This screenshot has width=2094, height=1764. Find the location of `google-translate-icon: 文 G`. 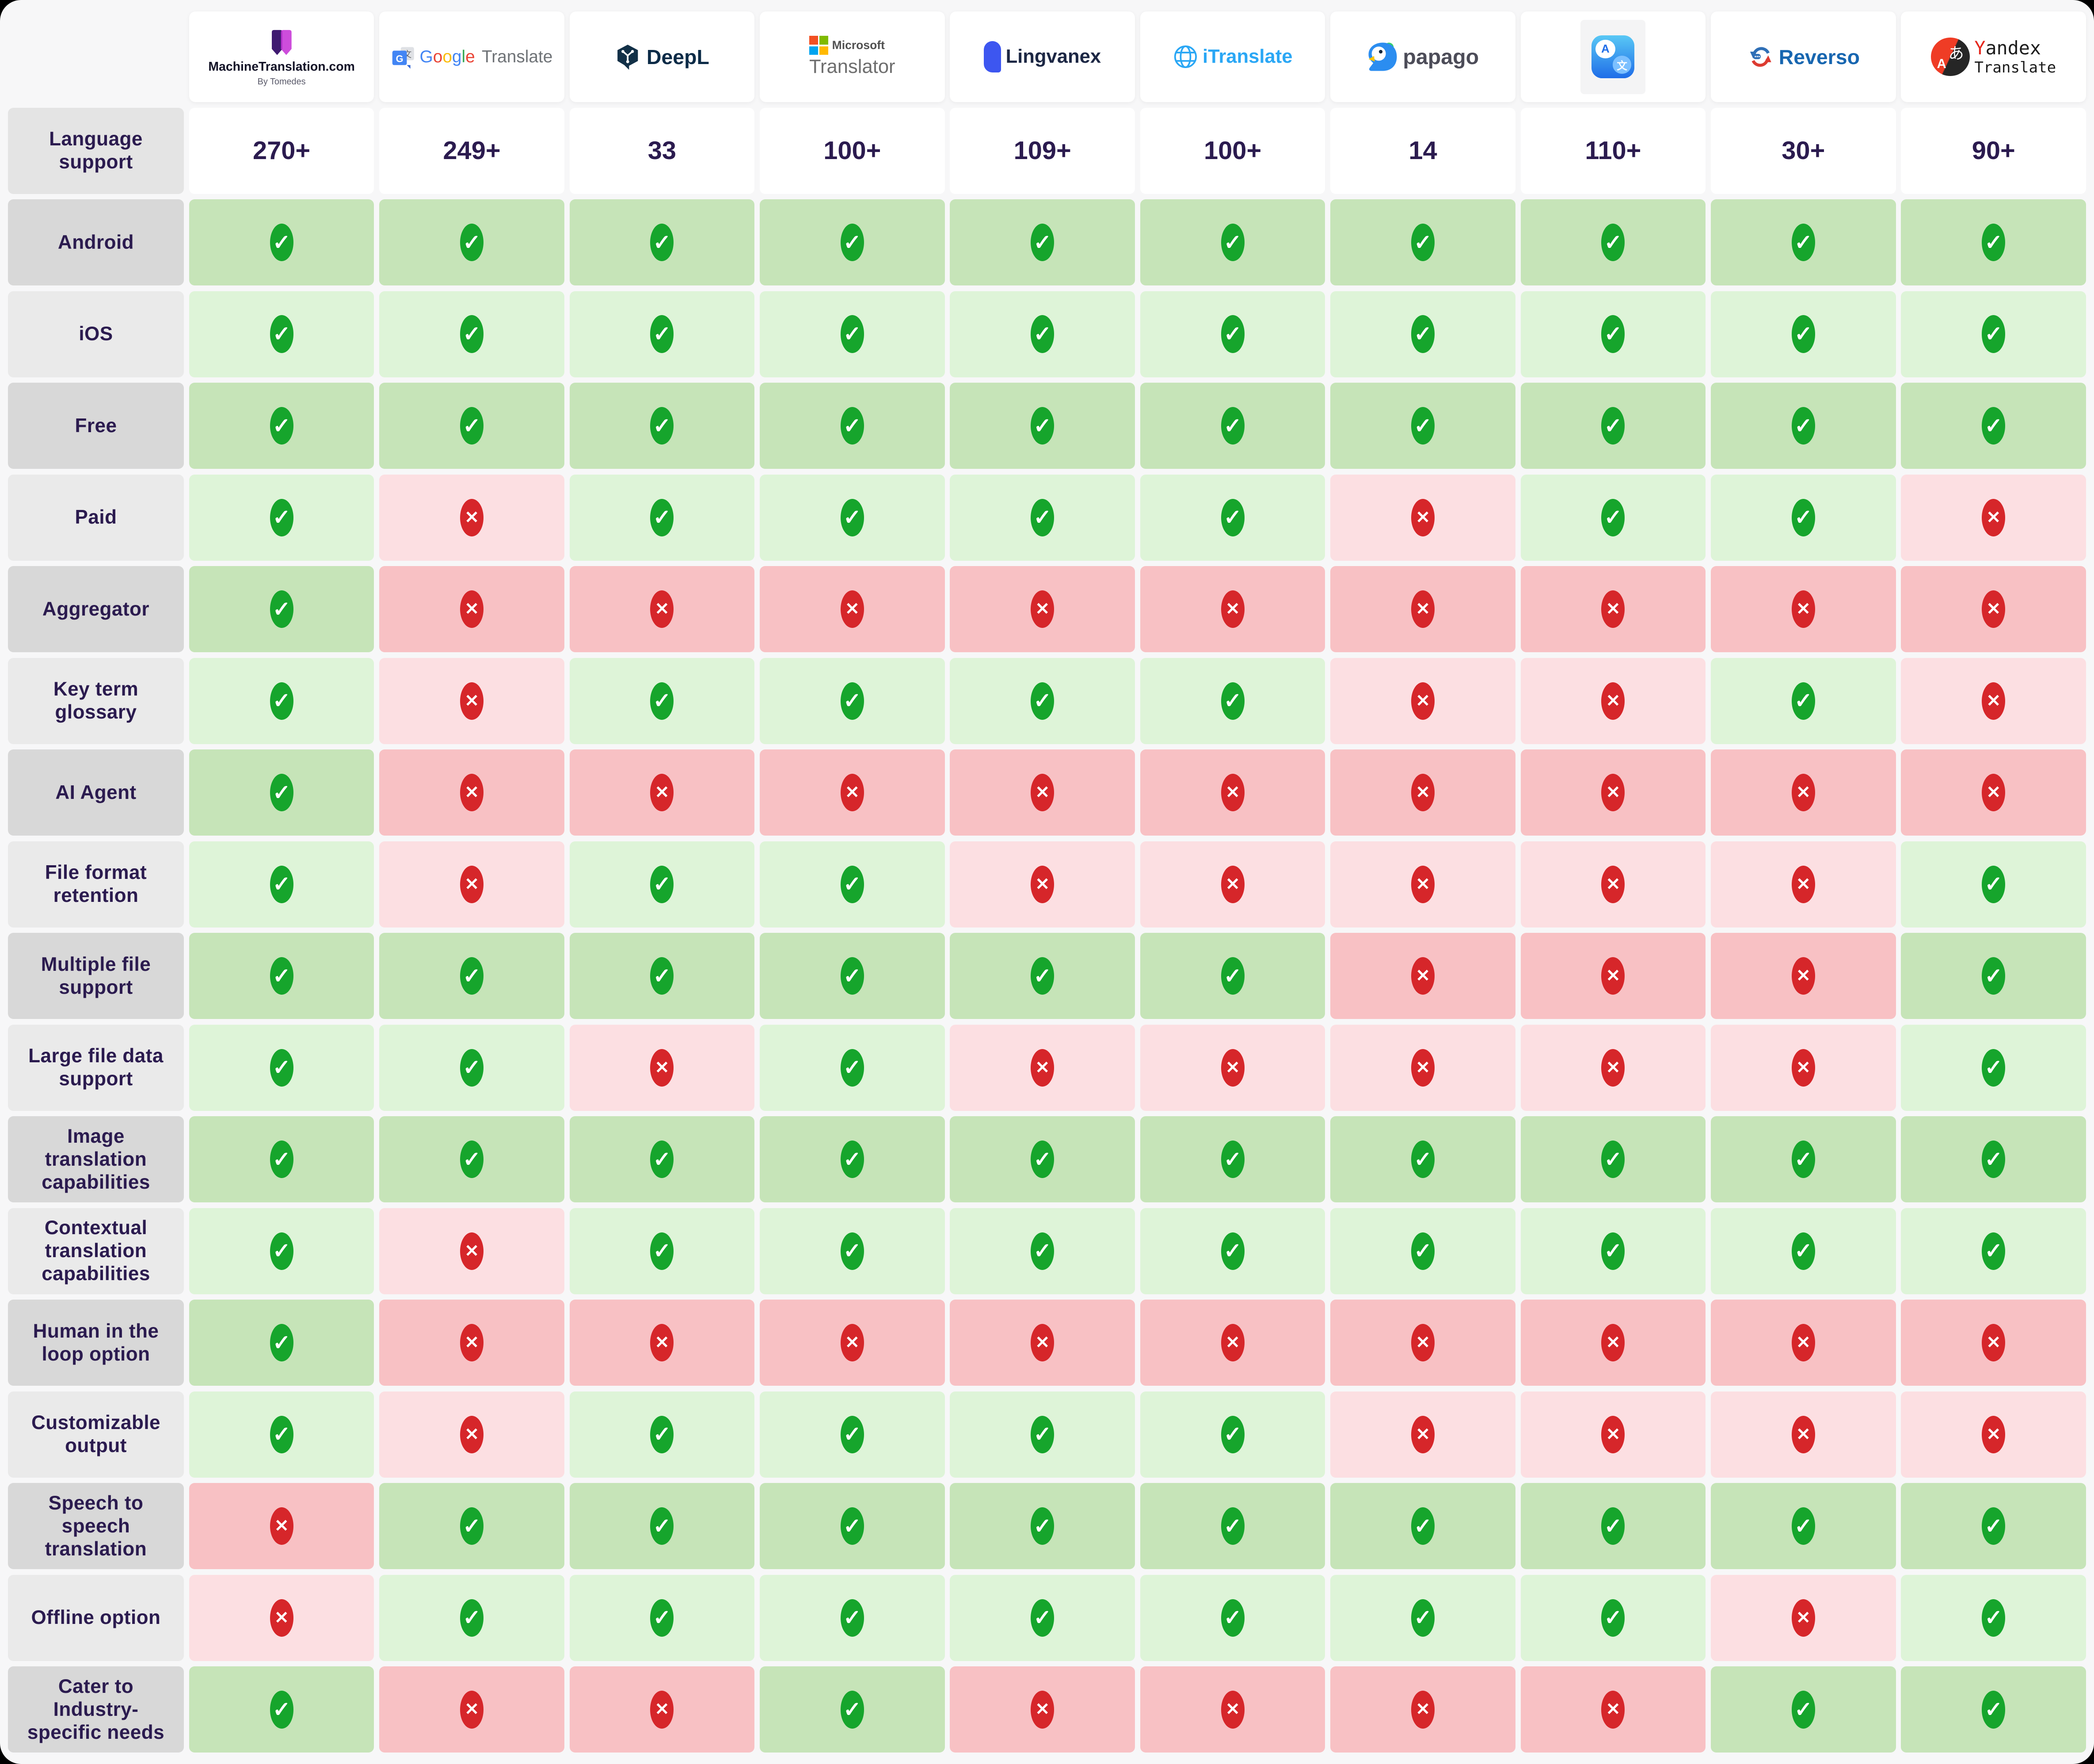

google-translate-icon: 文 G is located at coordinates (403, 57).